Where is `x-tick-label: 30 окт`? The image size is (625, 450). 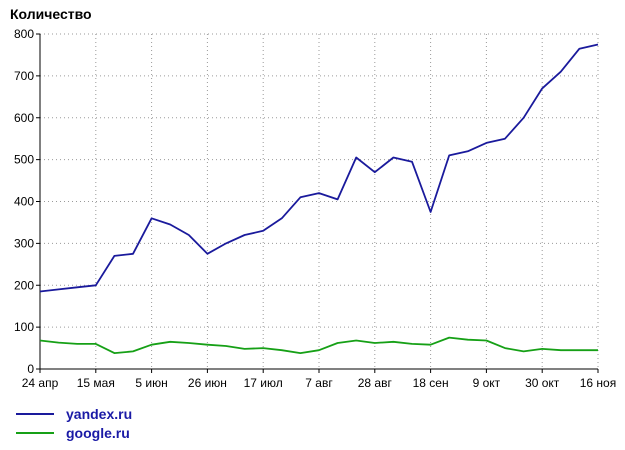
x-tick-label: 30 окт is located at coordinates (542, 383).